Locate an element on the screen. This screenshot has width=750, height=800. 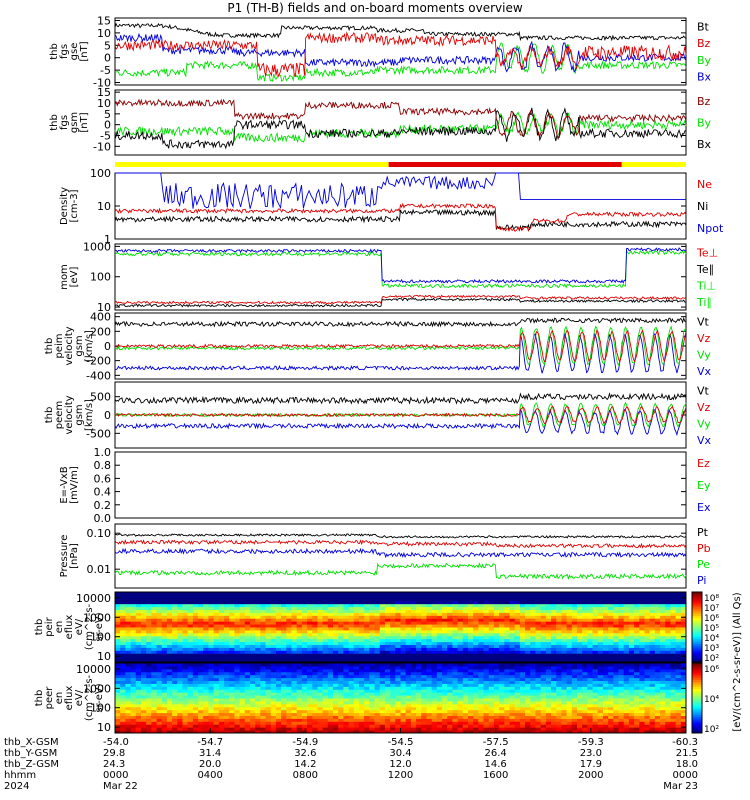
xtick-label-t: 0800 is located at coordinates (305, 775).